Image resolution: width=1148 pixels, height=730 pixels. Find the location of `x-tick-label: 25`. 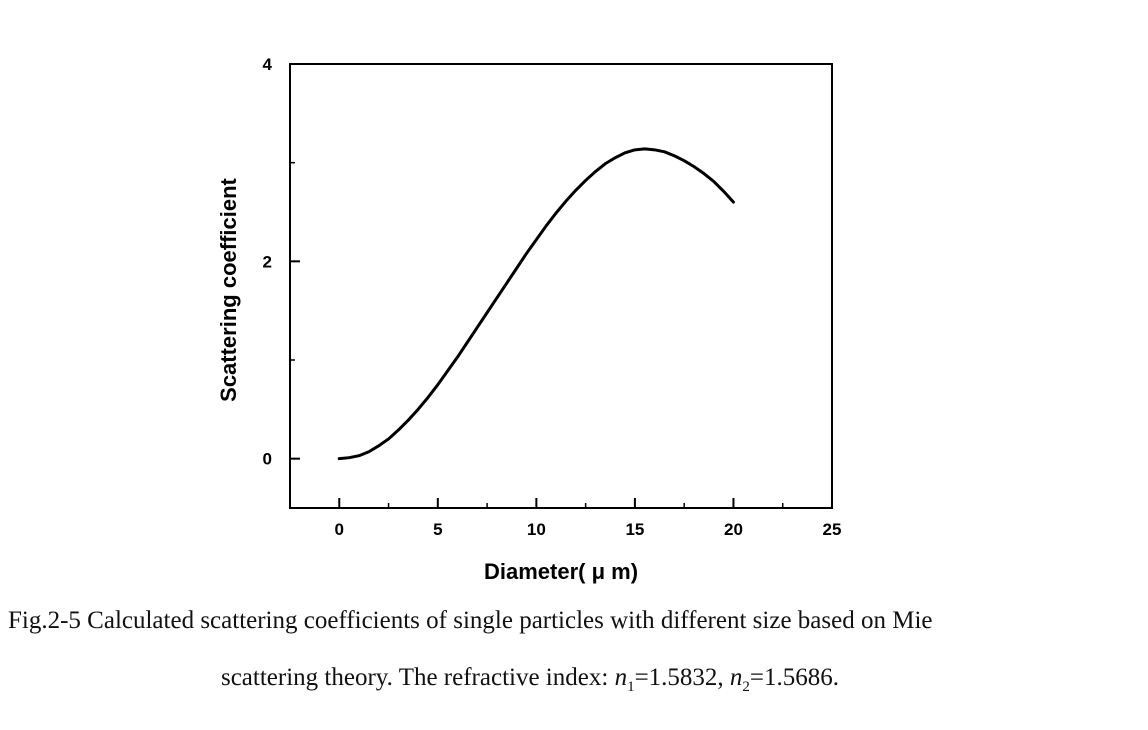

x-tick-label: 25 is located at coordinates (832, 529).